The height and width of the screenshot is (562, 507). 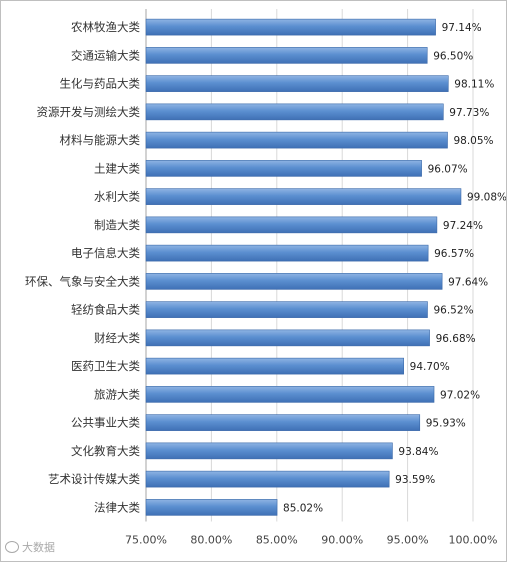 What do you see at coordinates (303, 508) in the screenshot?
I see `data-label: 85.02%` at bounding box center [303, 508].